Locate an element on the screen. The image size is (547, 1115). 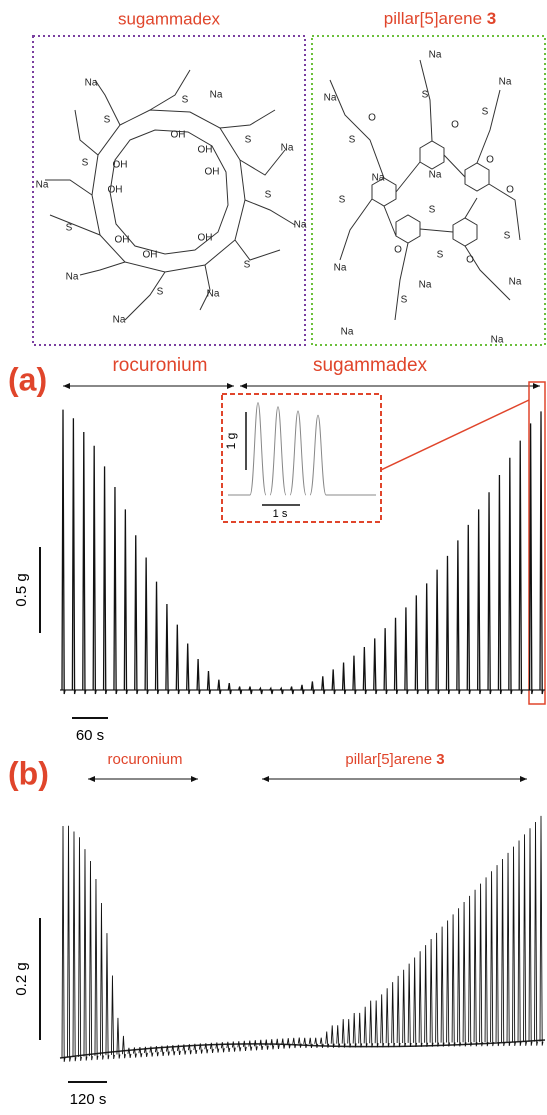
scale-label: 0.2 g is located at coordinates (21, 978).